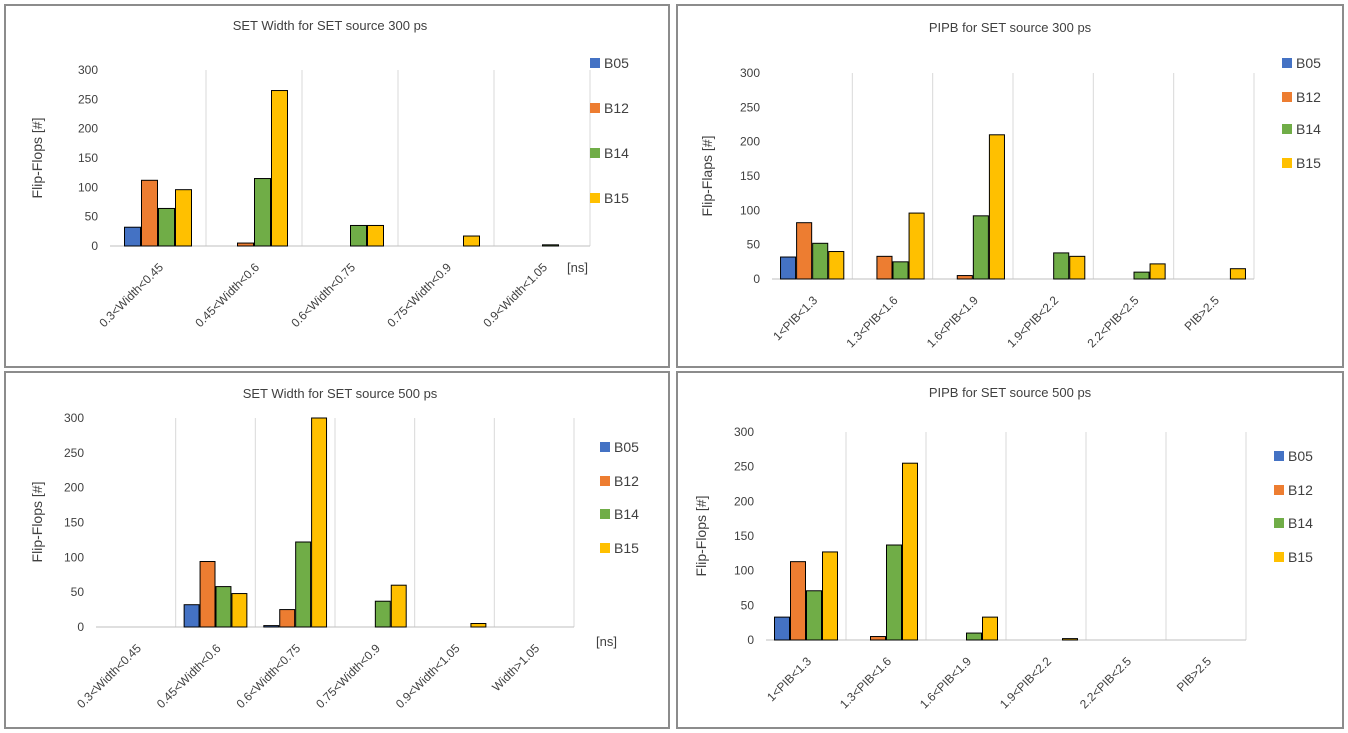  What do you see at coordinates (577, 267) in the screenshot?
I see `x-unit-label: [ns]` at bounding box center [577, 267].